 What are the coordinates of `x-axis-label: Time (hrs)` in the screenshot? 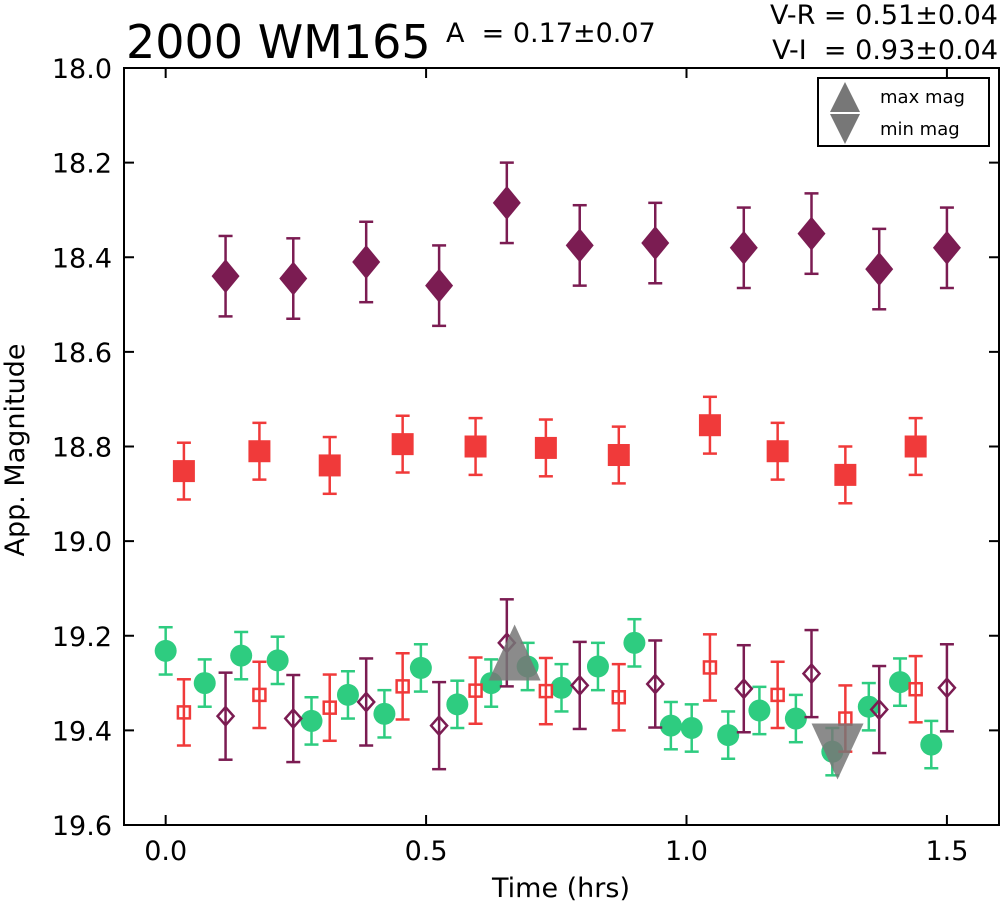 It's located at (560, 888).